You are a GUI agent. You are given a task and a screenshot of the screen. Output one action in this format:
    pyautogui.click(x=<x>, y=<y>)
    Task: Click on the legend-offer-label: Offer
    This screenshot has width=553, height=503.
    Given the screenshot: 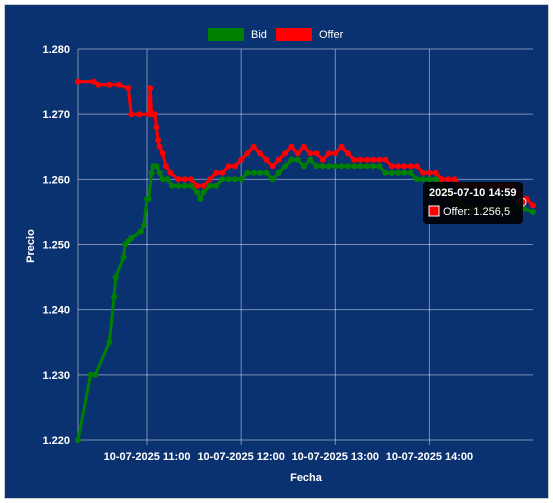 What is the action you would take?
    pyautogui.click(x=331, y=35)
    